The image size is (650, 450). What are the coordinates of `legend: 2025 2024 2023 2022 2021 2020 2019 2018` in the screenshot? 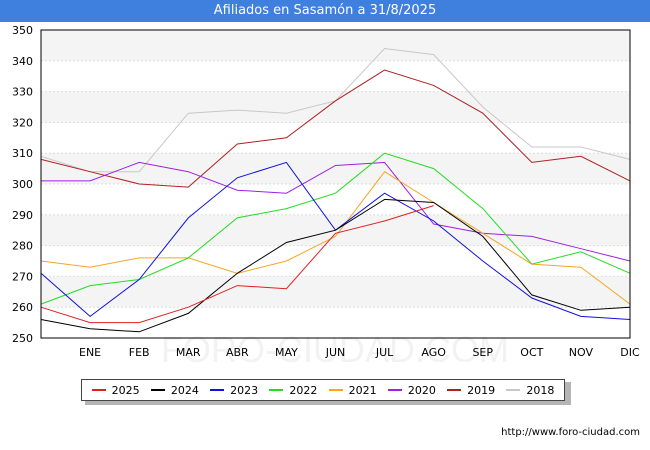 It's located at (323, 390).